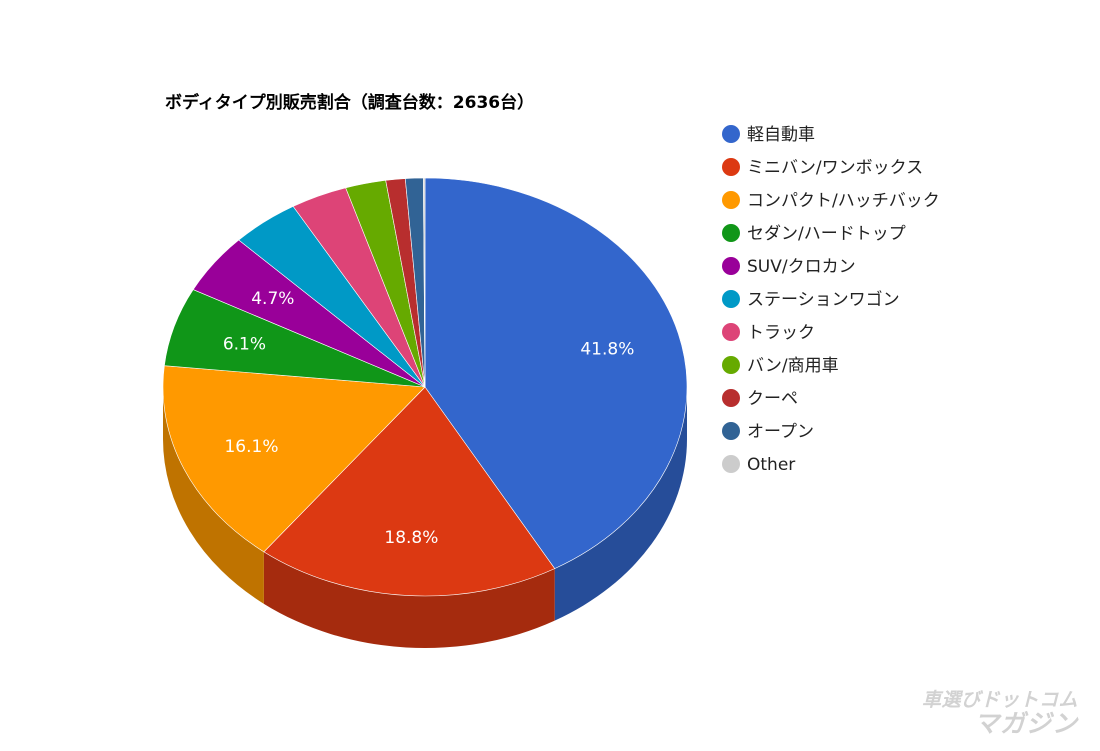  What do you see at coordinates (801, 267) in the screenshot?
I see `legend-label-4: SUV/クロカン` at bounding box center [801, 267].